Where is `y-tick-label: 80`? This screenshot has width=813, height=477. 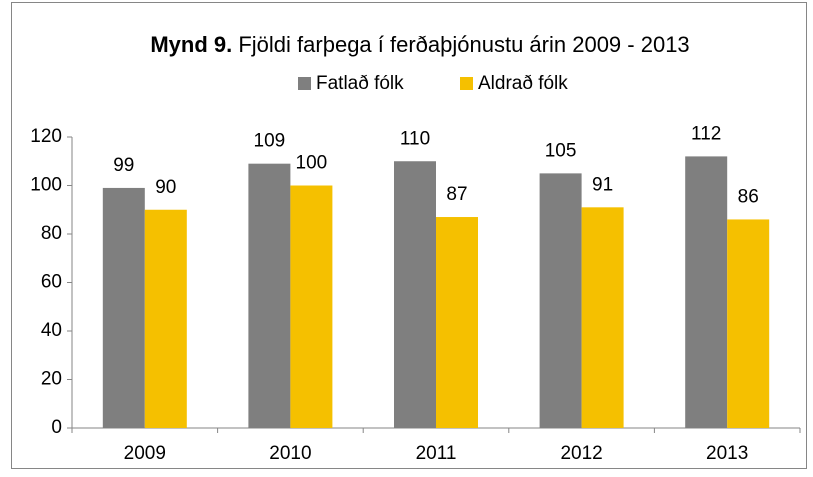 y-tick-label: 80 is located at coordinates (51, 233).